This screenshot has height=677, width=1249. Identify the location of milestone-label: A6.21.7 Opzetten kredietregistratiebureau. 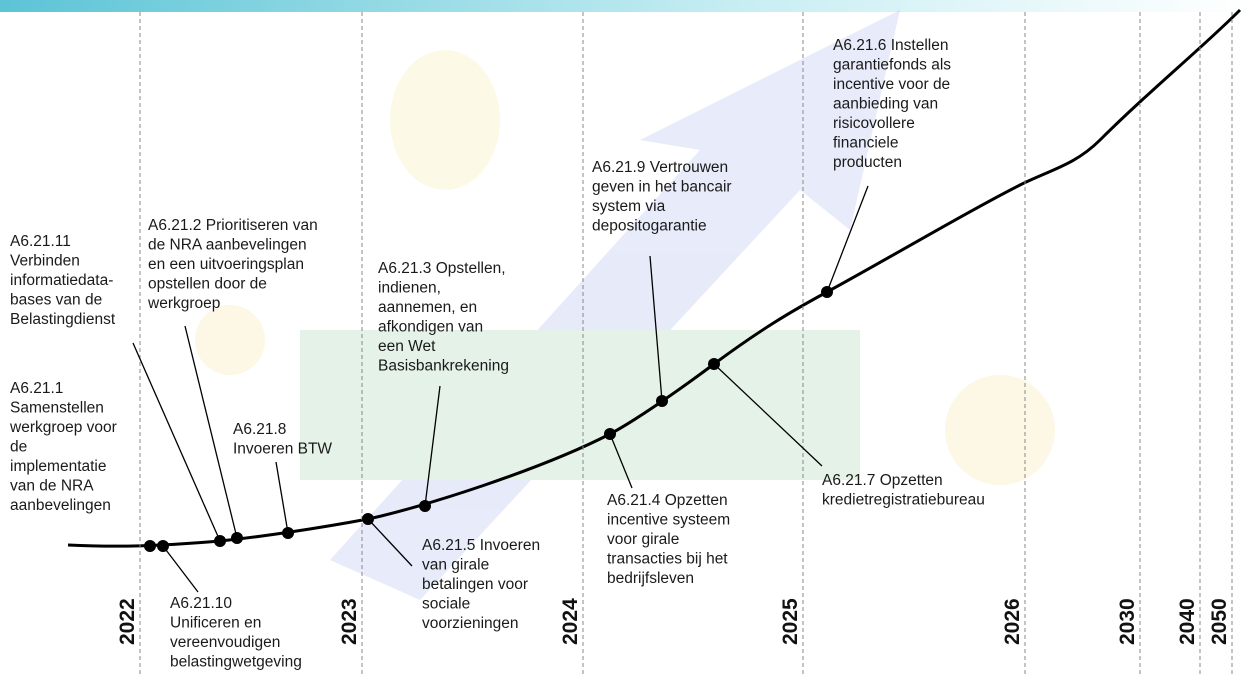
(903, 490).